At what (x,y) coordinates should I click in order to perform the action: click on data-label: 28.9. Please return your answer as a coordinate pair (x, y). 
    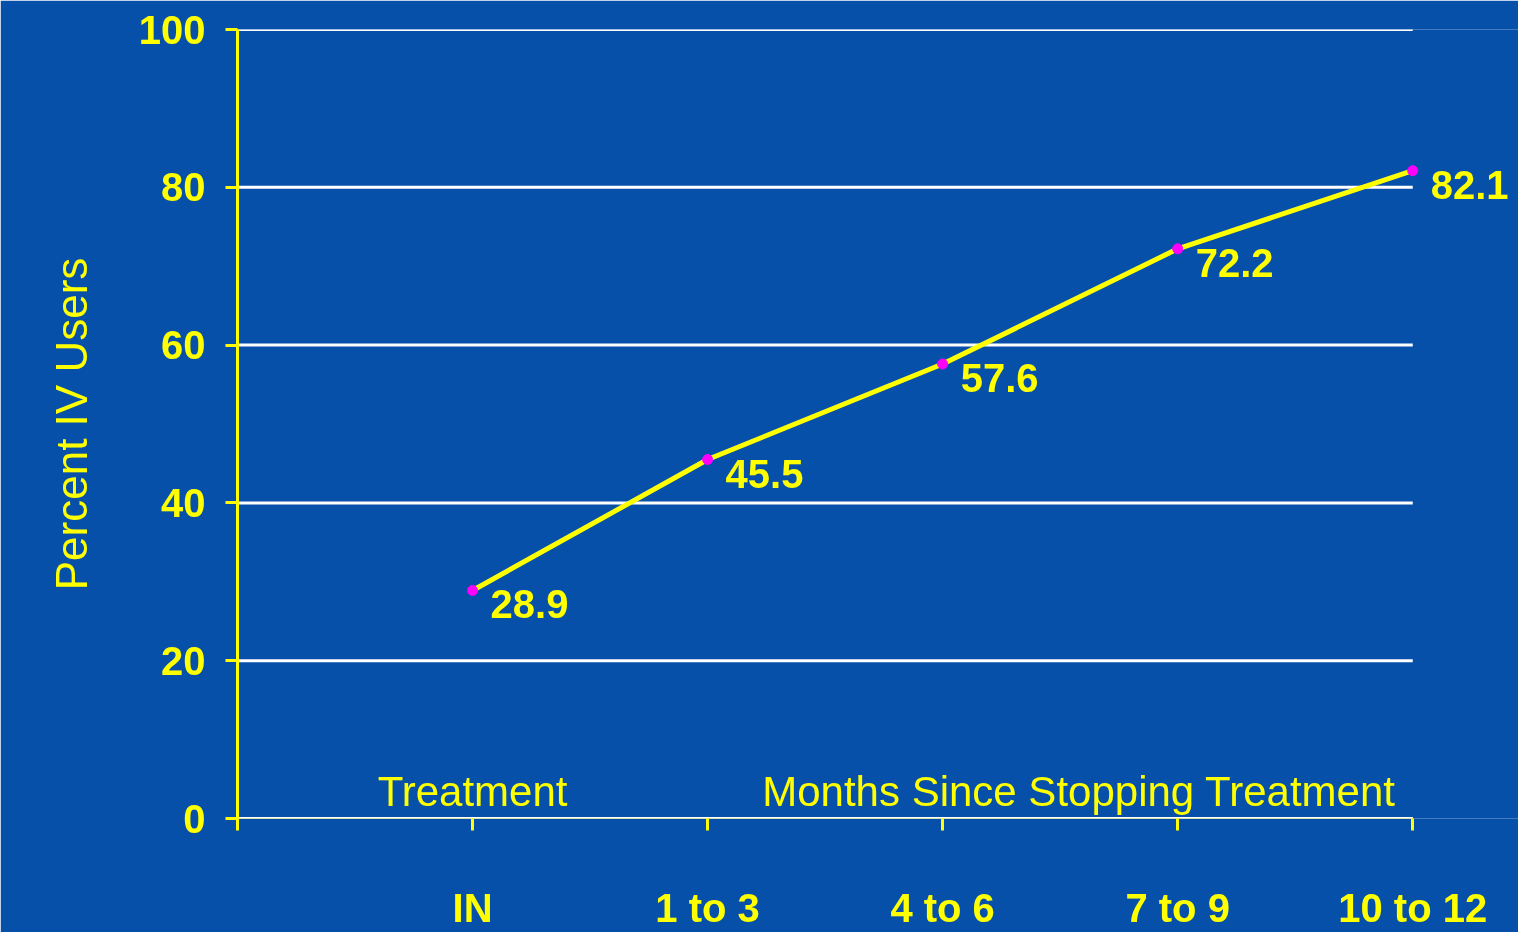
    Looking at the image, I should click on (529, 604).